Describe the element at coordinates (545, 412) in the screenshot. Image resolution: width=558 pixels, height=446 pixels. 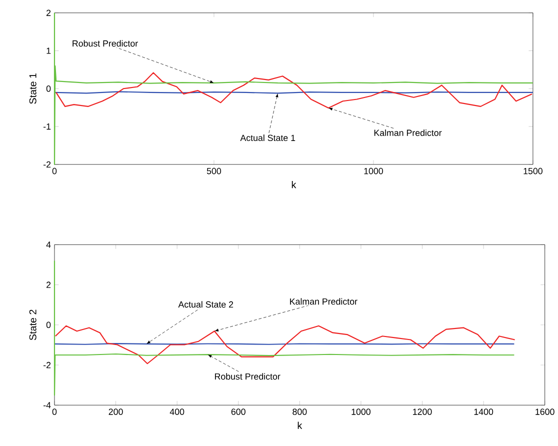
I see `x-tick-label: 1600` at that location.